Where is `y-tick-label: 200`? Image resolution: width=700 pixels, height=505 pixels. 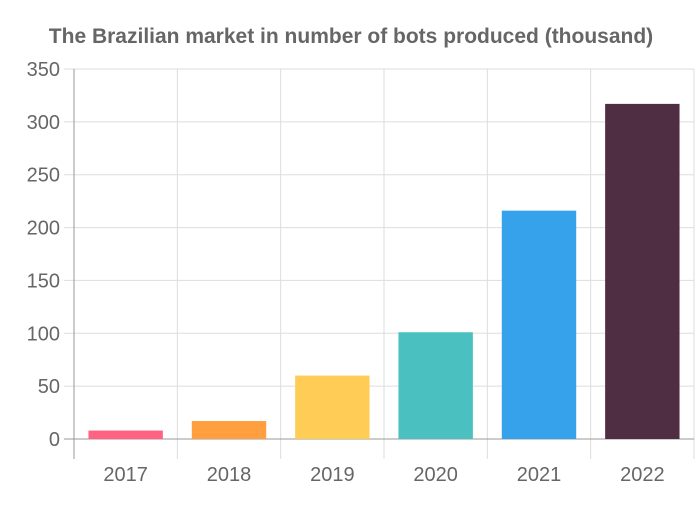
y-tick-label: 200 is located at coordinates (43, 229).